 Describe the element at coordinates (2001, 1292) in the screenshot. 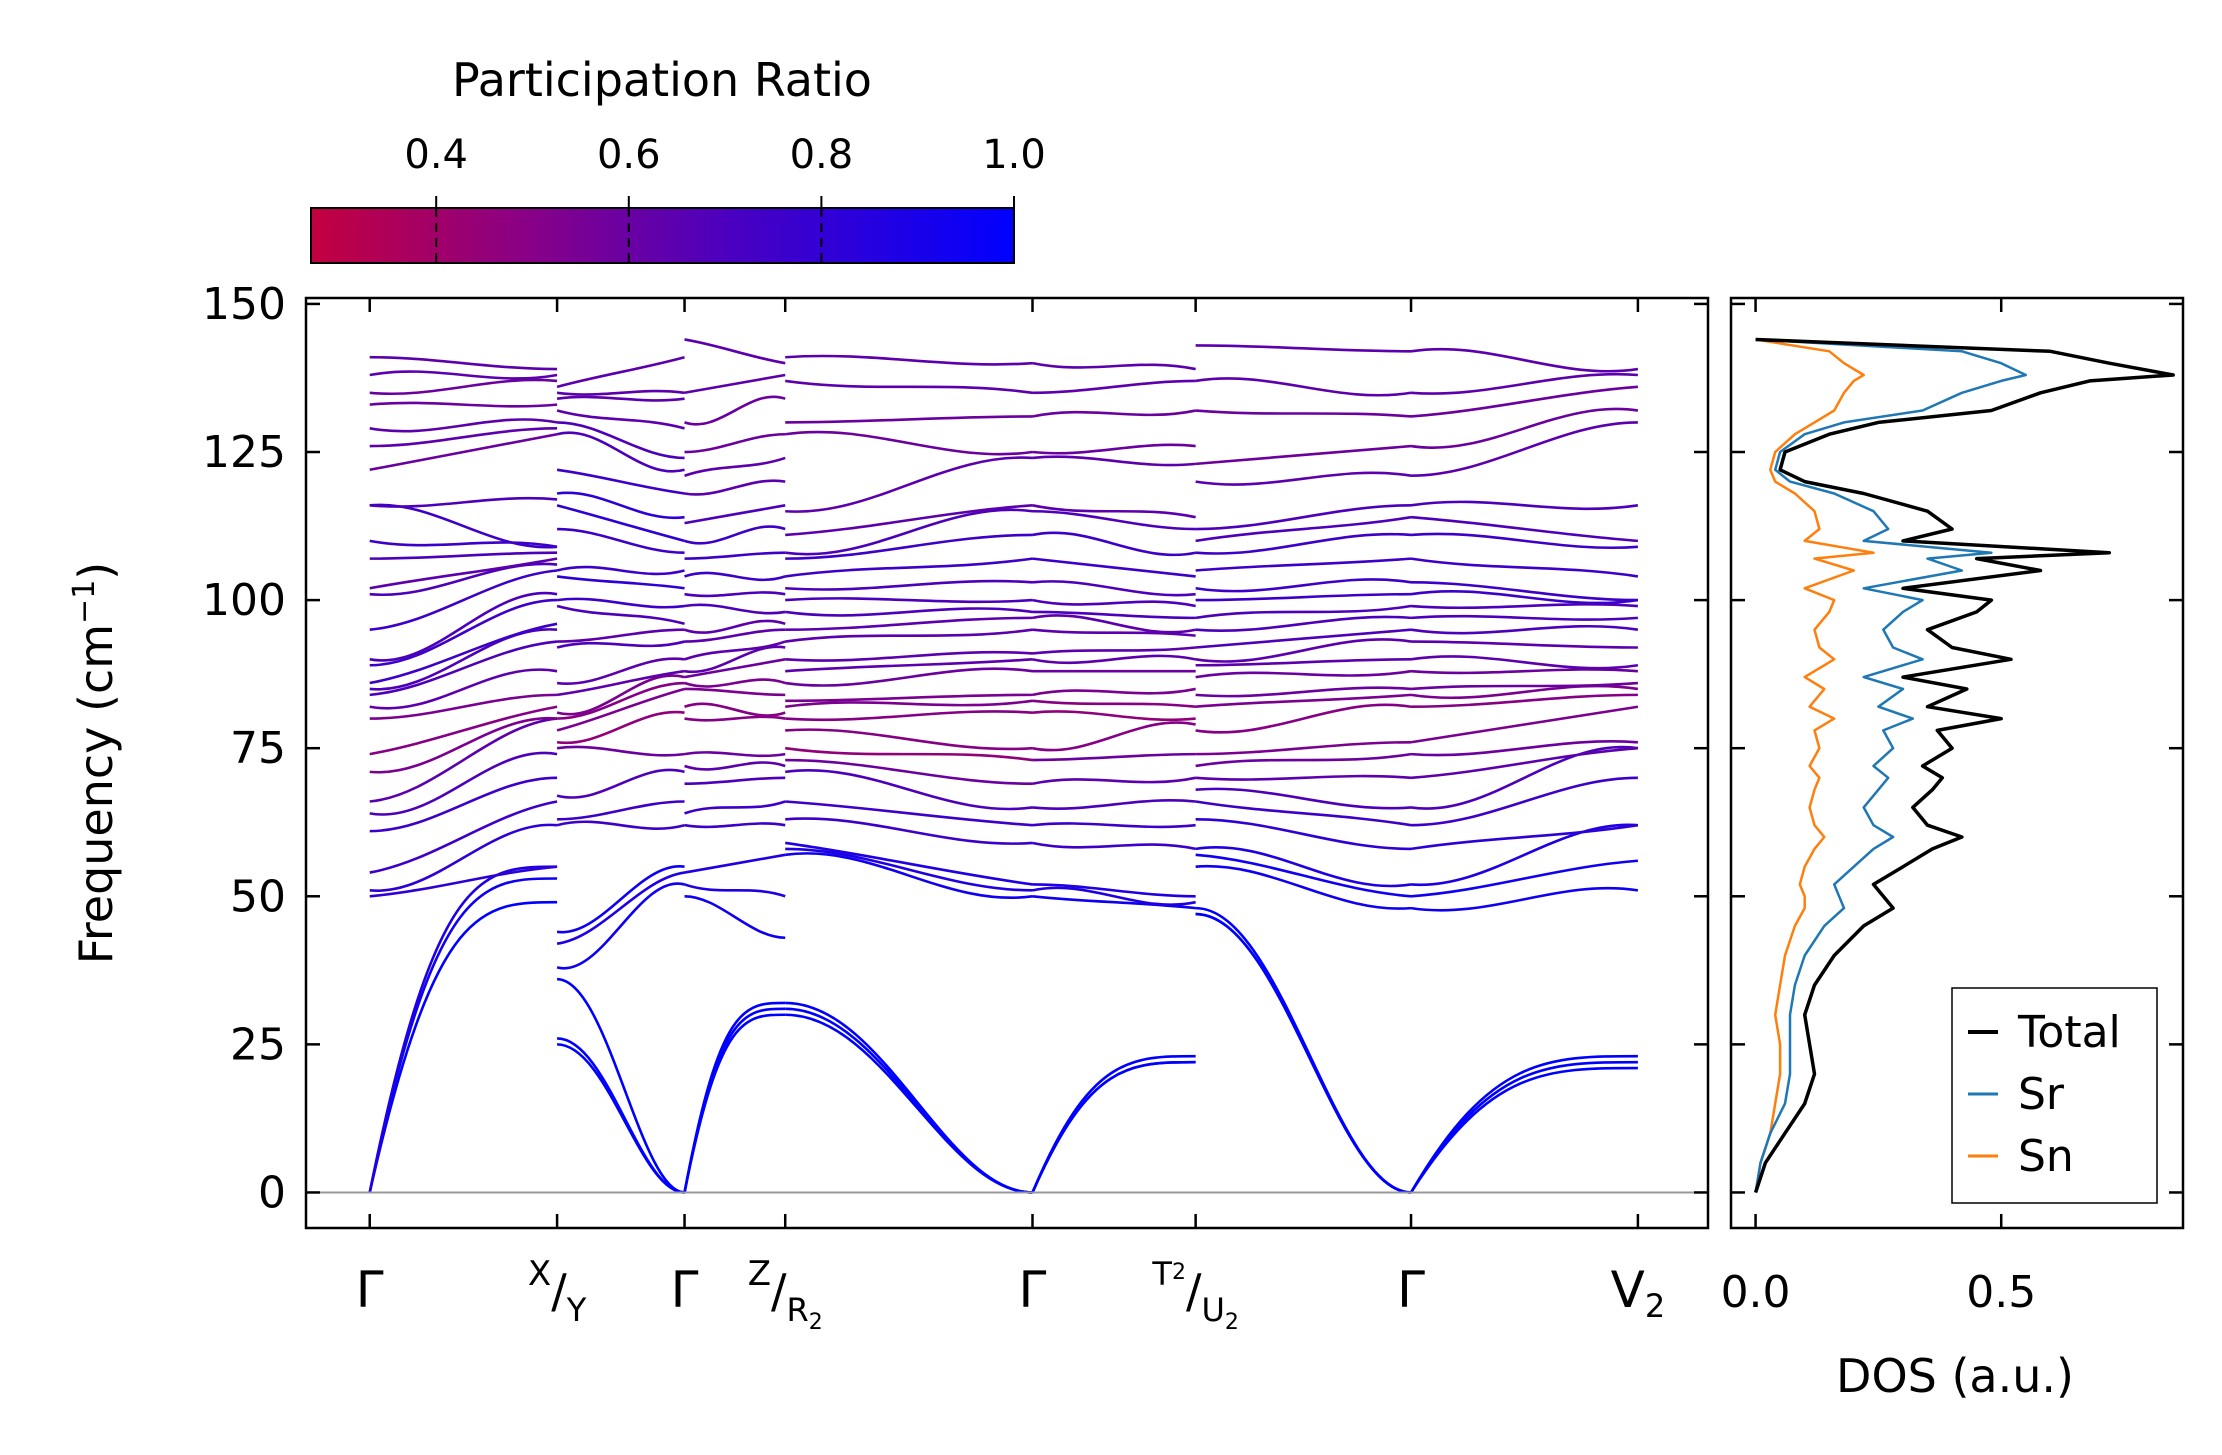

I see `dos-x-tick-label: 0.5` at that location.